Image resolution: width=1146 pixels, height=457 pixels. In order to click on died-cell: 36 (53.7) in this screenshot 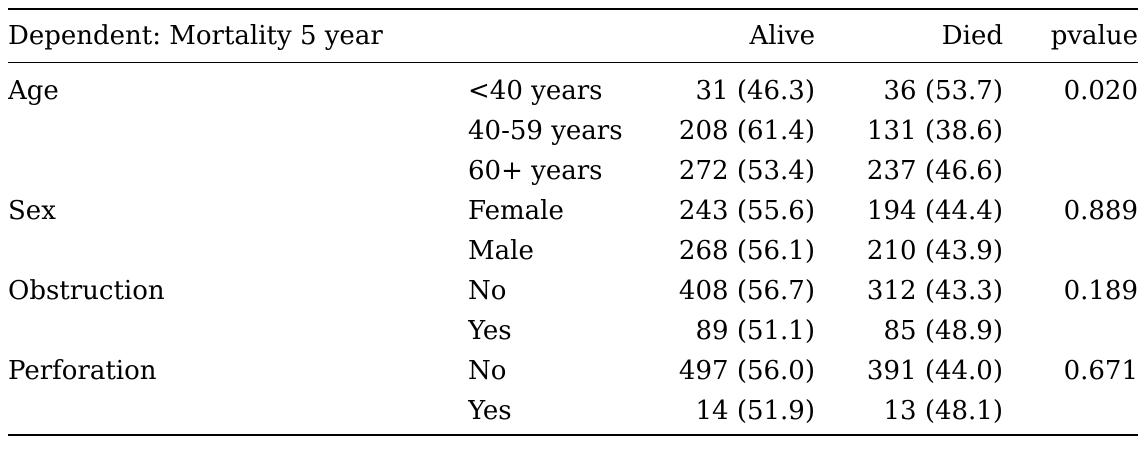, I will do `click(943, 91)`.